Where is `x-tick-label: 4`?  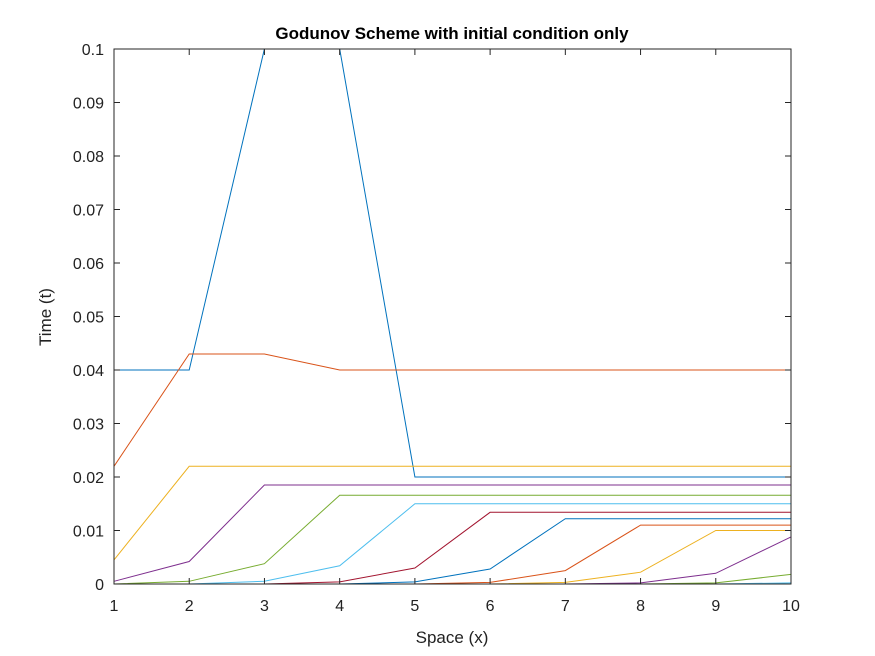
x-tick-label: 4 is located at coordinates (339, 606).